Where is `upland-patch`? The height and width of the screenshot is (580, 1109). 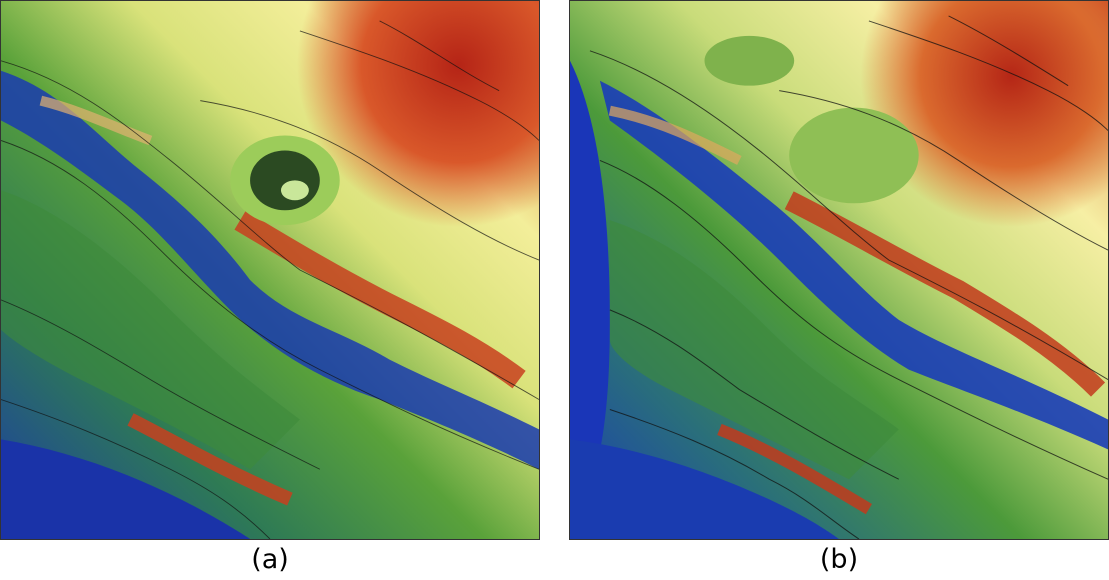
upland-patch is located at coordinates (749, 60).